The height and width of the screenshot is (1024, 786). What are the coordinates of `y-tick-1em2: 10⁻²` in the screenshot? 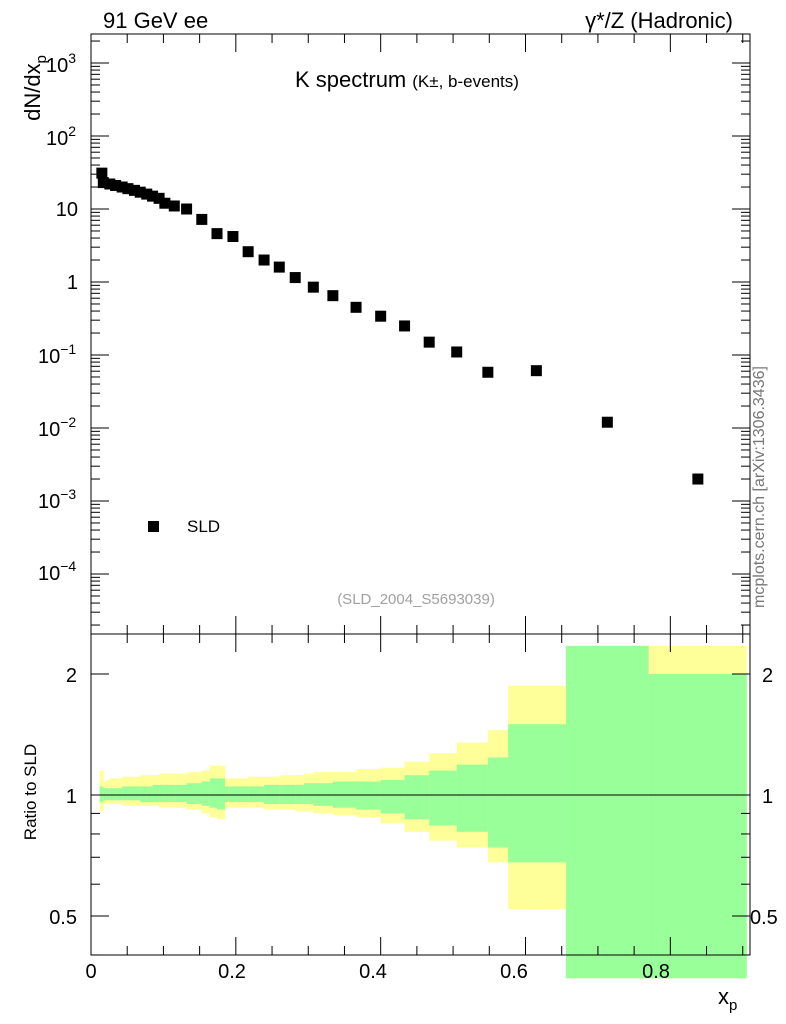 It's located at (57, 427).